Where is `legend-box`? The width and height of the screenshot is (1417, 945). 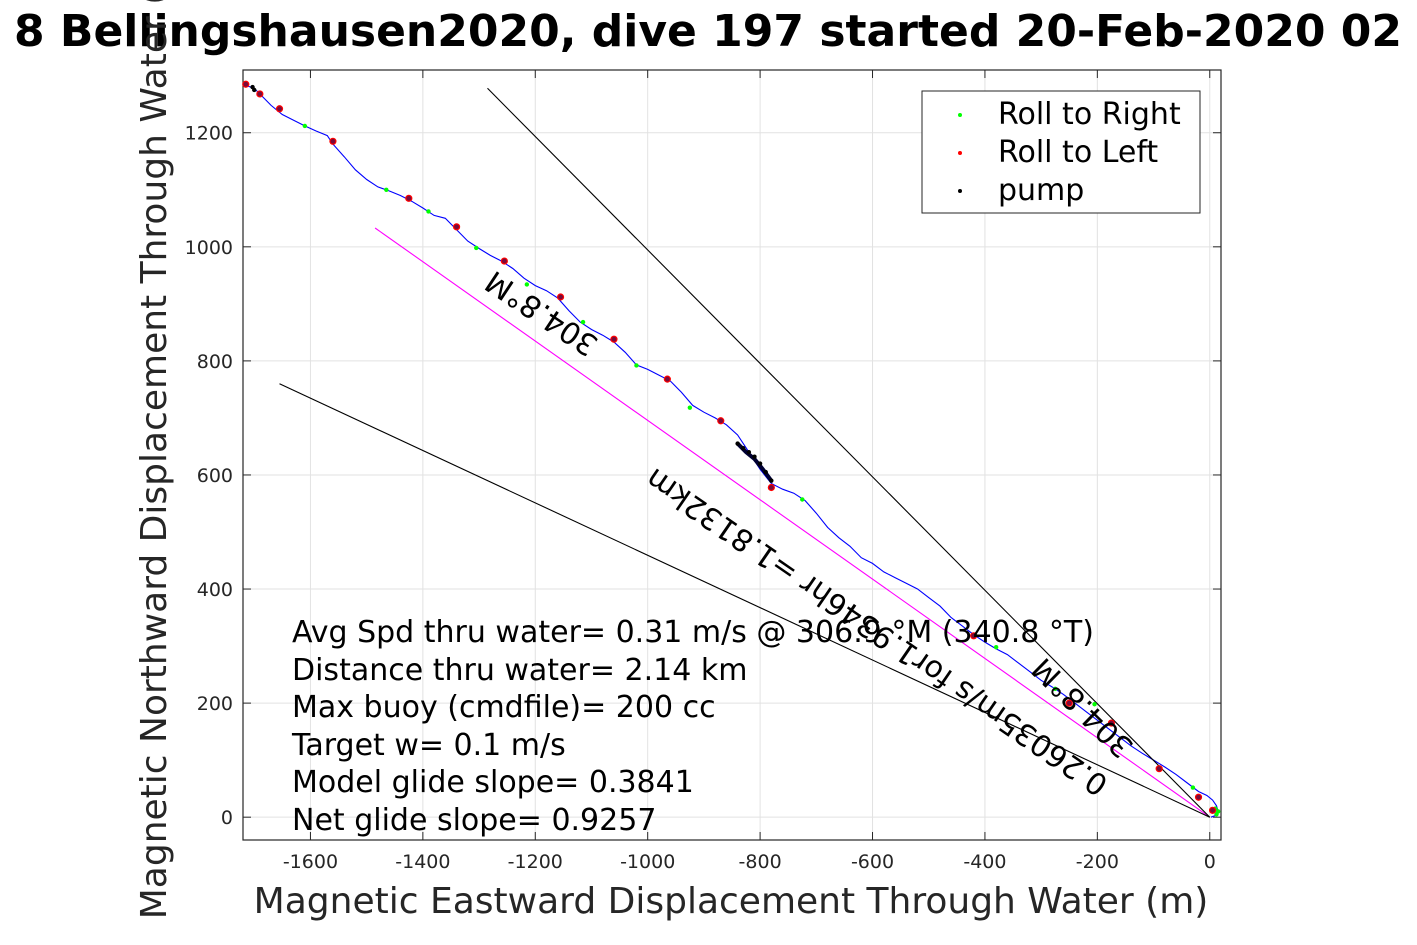 legend-box is located at coordinates (1061, 152).